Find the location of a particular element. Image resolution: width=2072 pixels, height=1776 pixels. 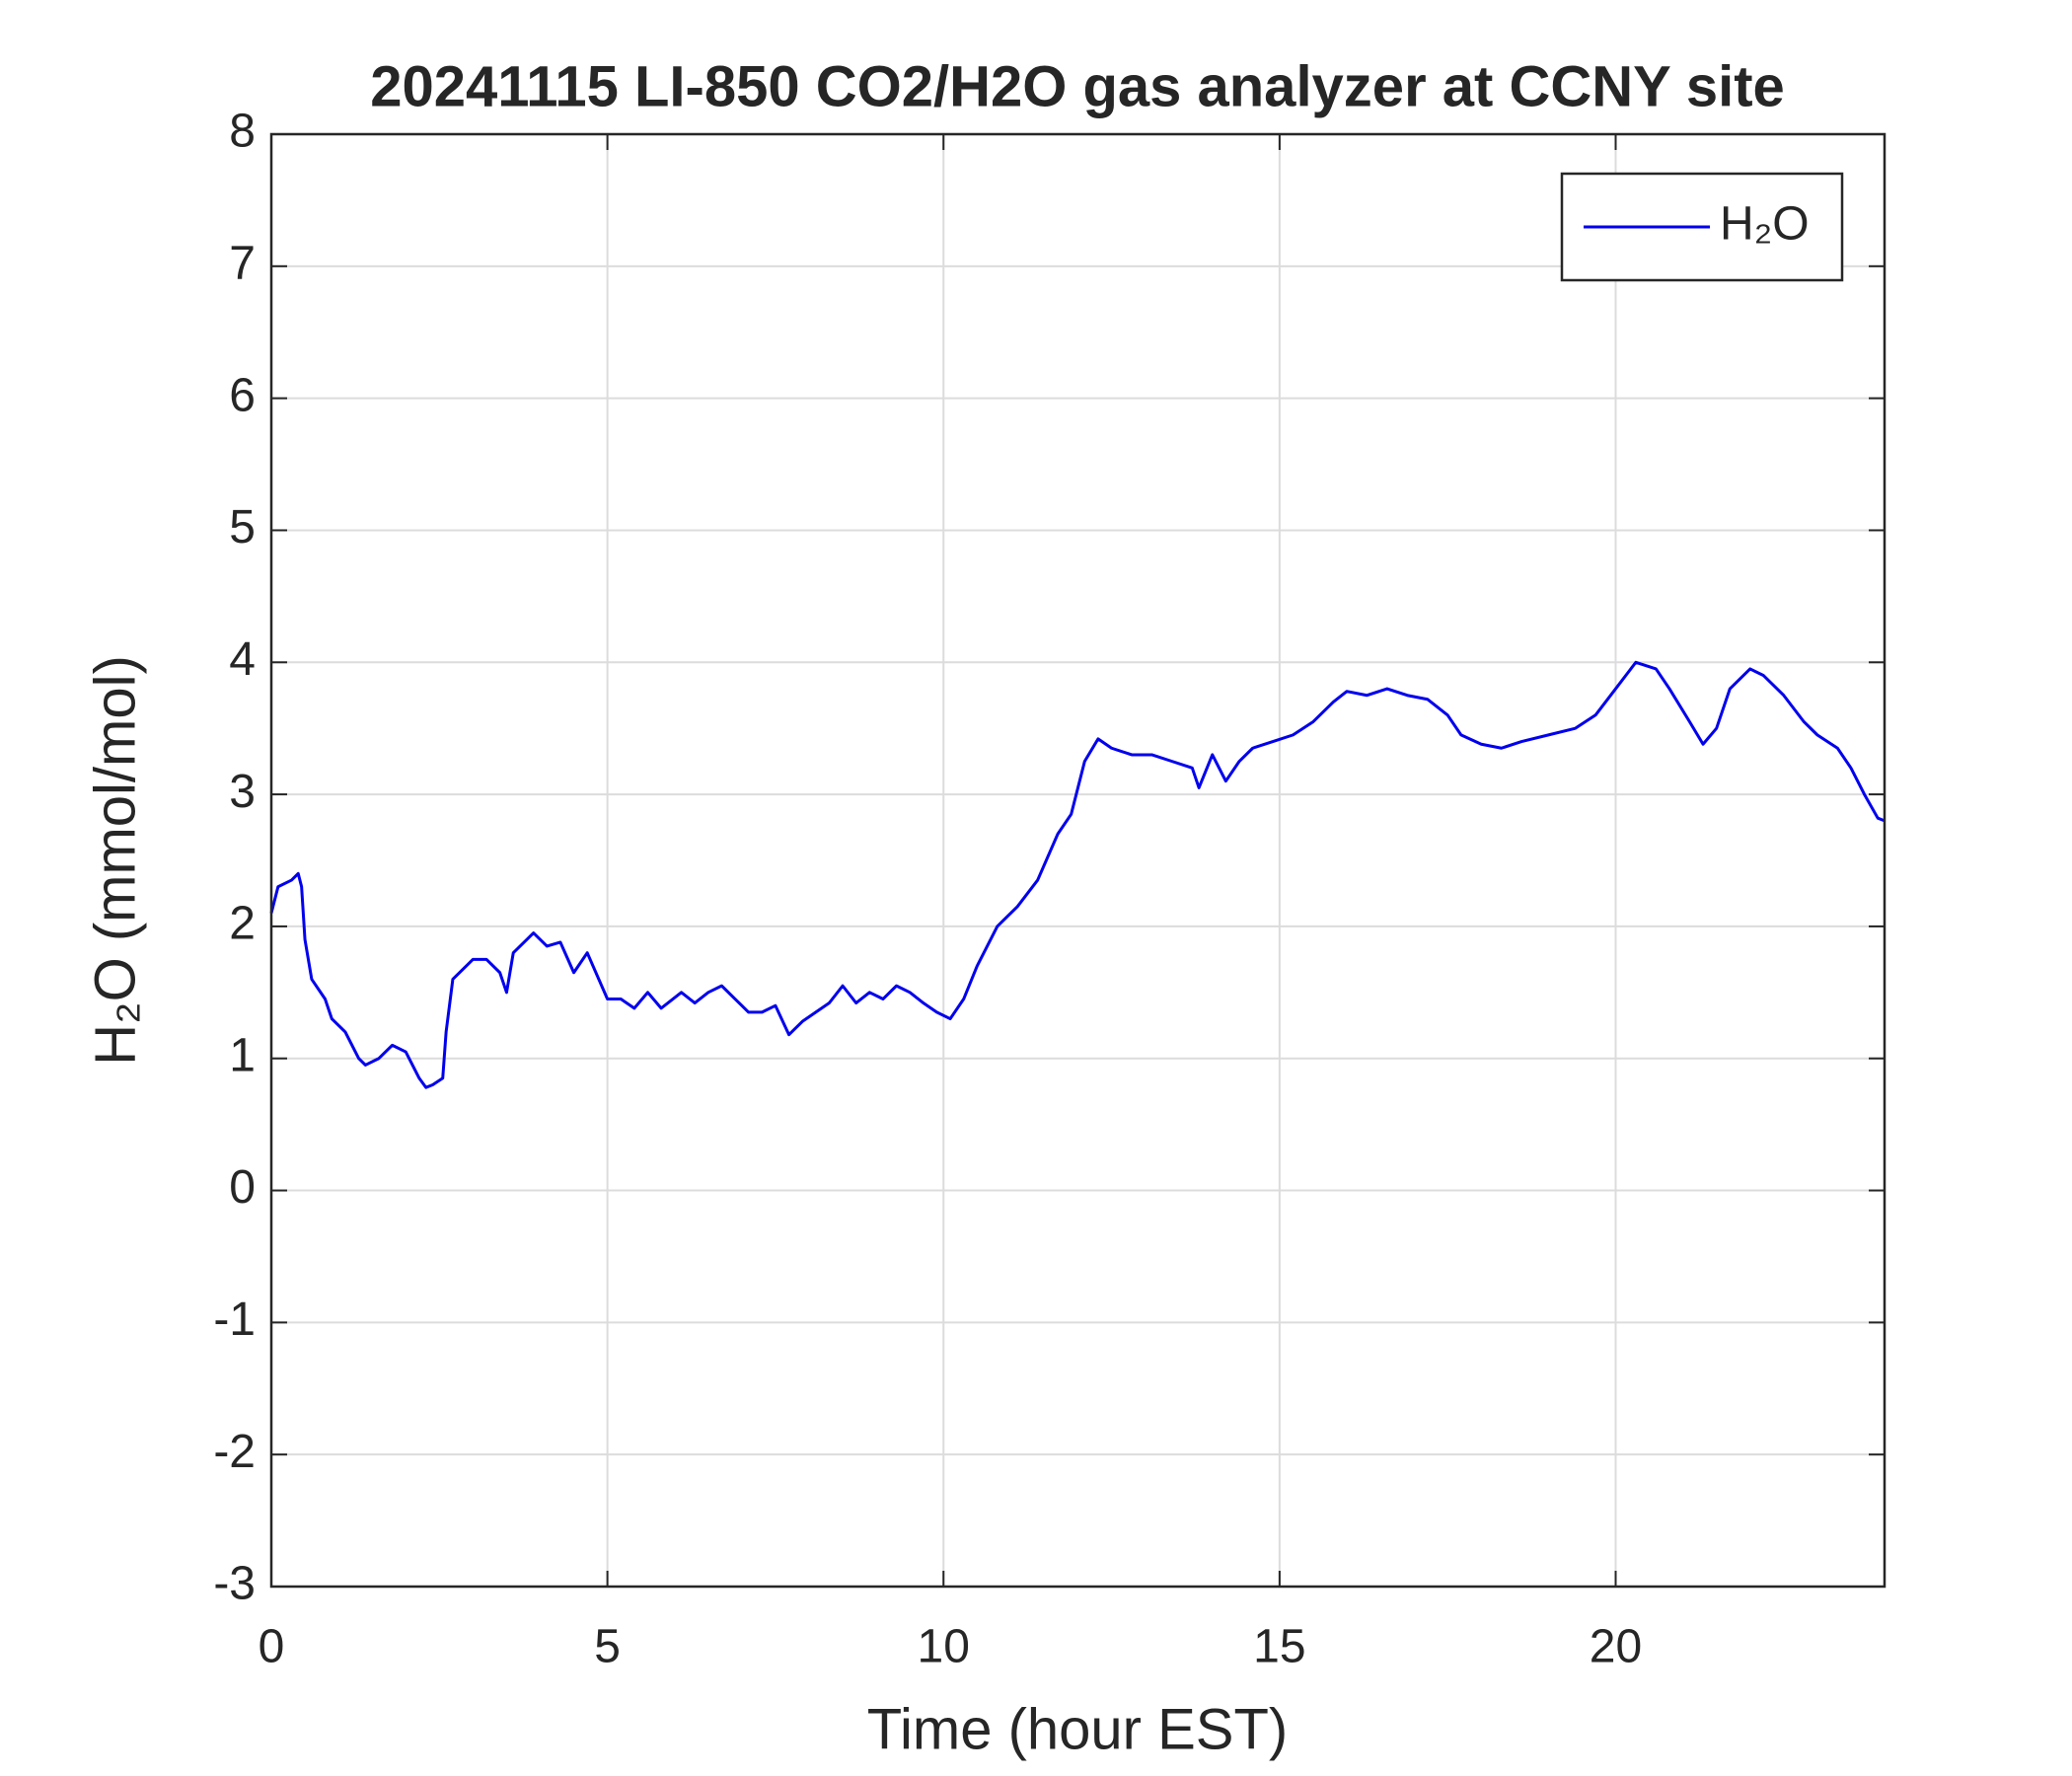

y-tick-label: -3 is located at coordinates (235, 1584).